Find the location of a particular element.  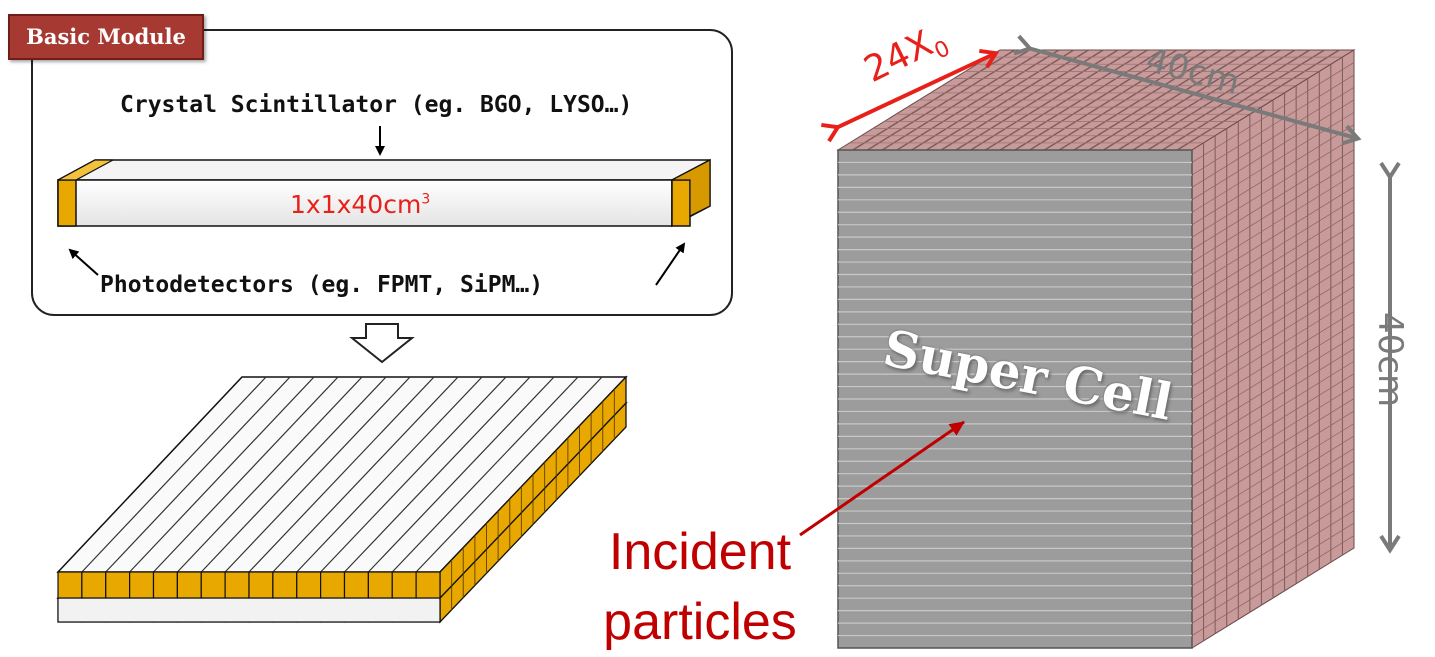

basic-module-tag: Basic Module is located at coordinates (106, 37).